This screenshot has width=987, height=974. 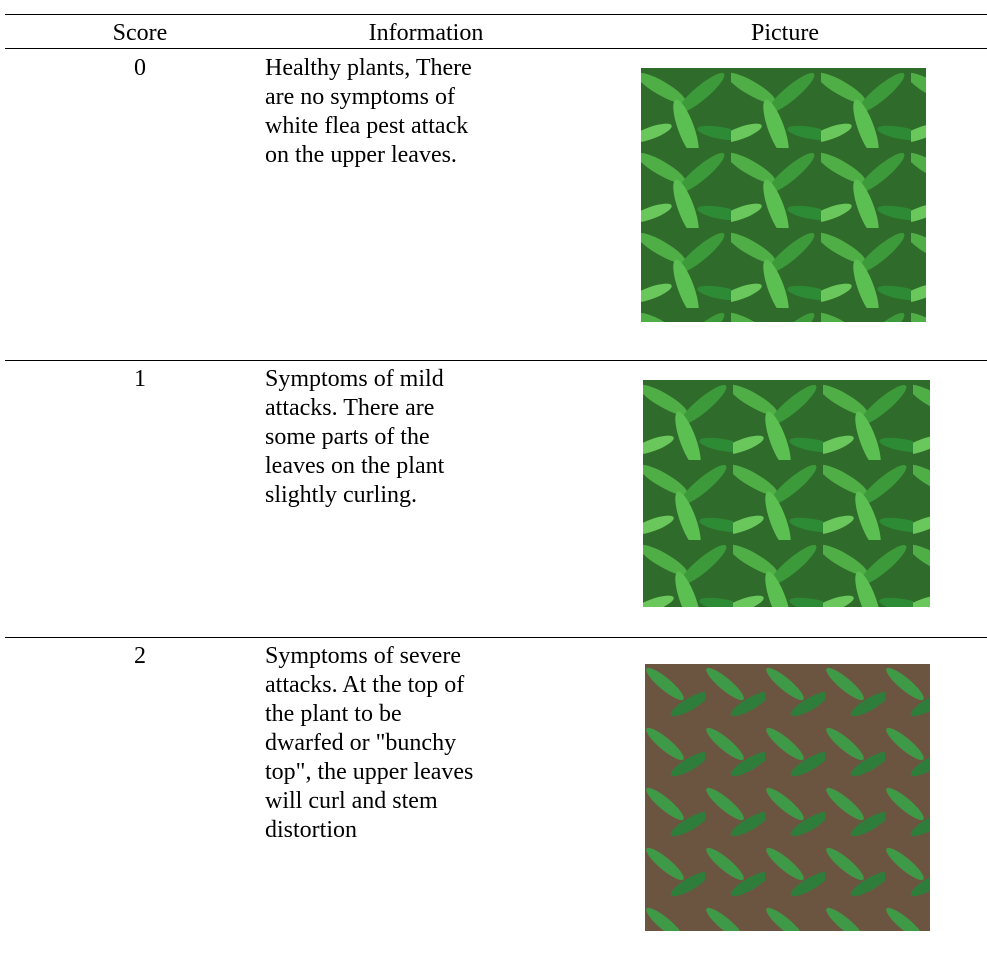 I want to click on score-cell: 0, so click(x=140, y=68).